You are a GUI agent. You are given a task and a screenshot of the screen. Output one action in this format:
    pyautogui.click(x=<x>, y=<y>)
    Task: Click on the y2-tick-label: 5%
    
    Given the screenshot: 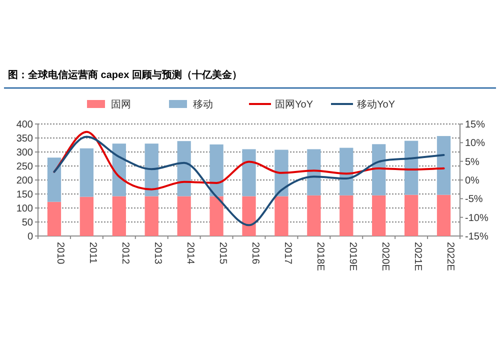 What is the action you would take?
    pyautogui.click(x=472, y=162)
    